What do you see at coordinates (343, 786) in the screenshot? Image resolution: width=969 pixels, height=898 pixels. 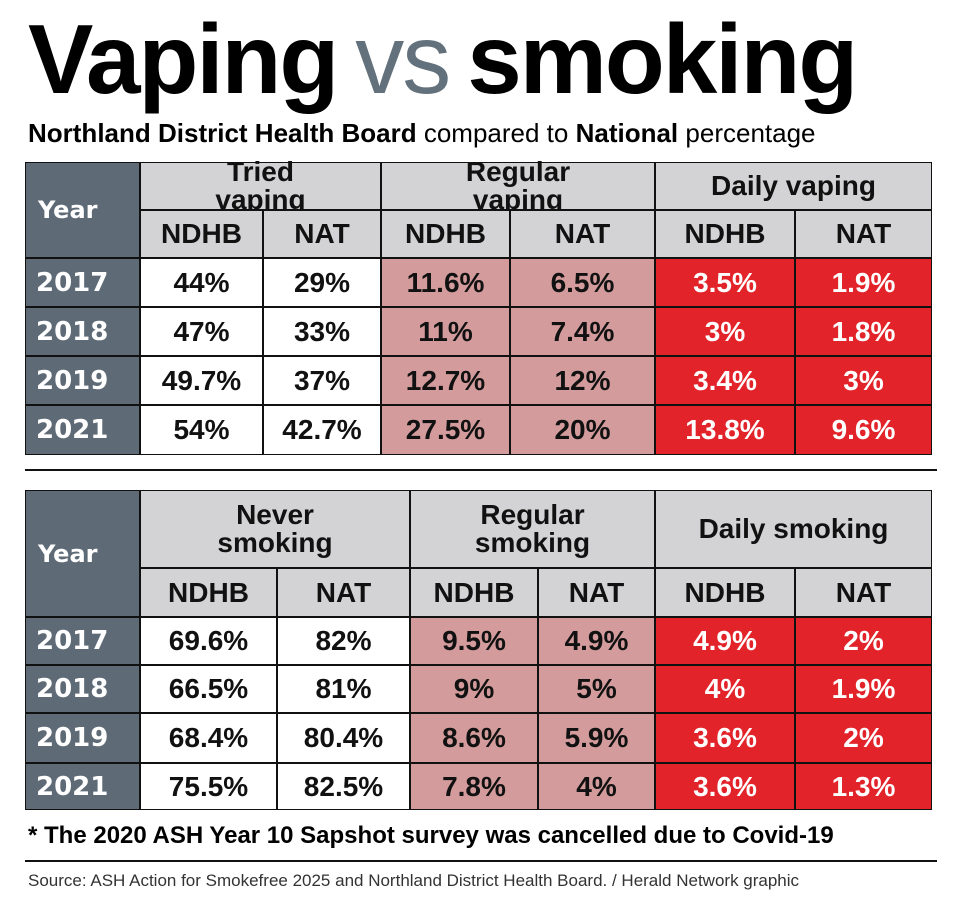 I see `value-cell: 82.5%` at bounding box center [343, 786].